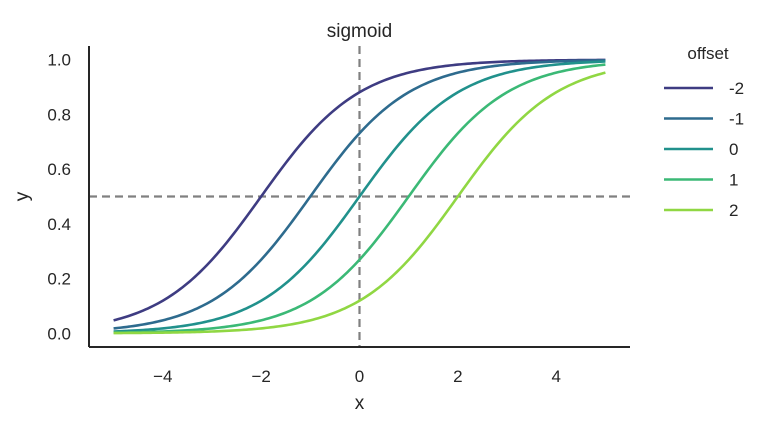 This screenshot has width=768, height=424. What do you see at coordinates (733, 180) in the screenshot?
I see `legend-label-1: 1` at bounding box center [733, 180].